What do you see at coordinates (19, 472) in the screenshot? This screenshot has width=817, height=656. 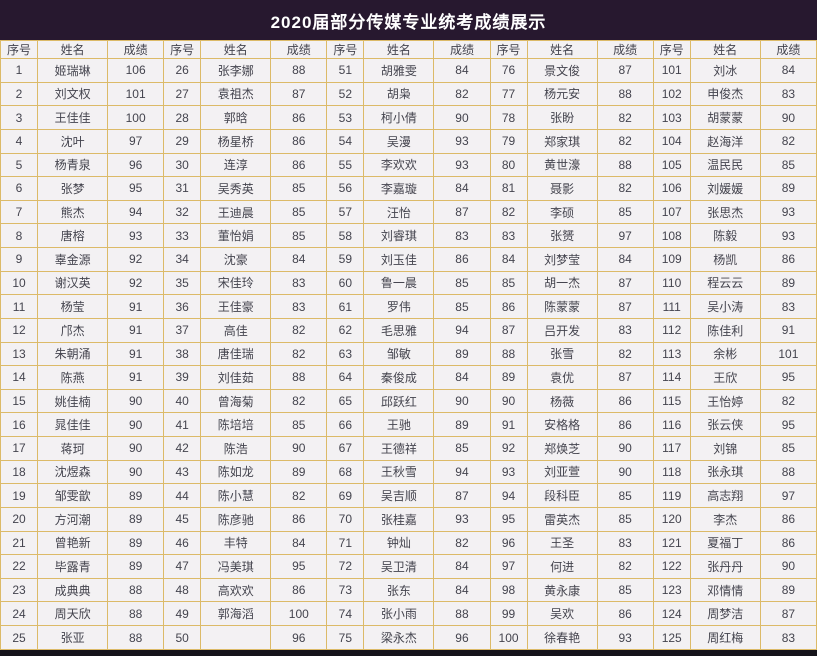 I see `seq-cell: 18` at bounding box center [19, 472].